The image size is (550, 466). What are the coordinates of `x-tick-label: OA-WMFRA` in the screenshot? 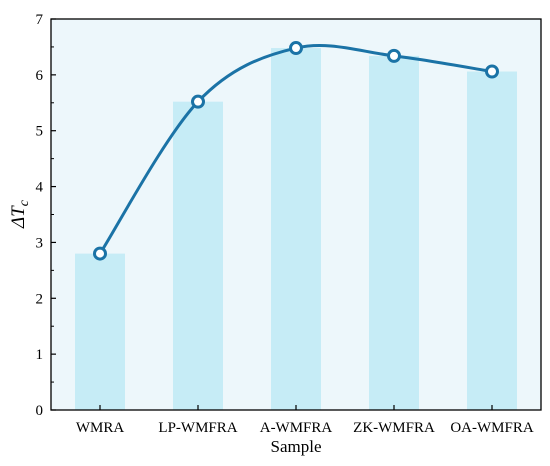 It's located at (492, 428).